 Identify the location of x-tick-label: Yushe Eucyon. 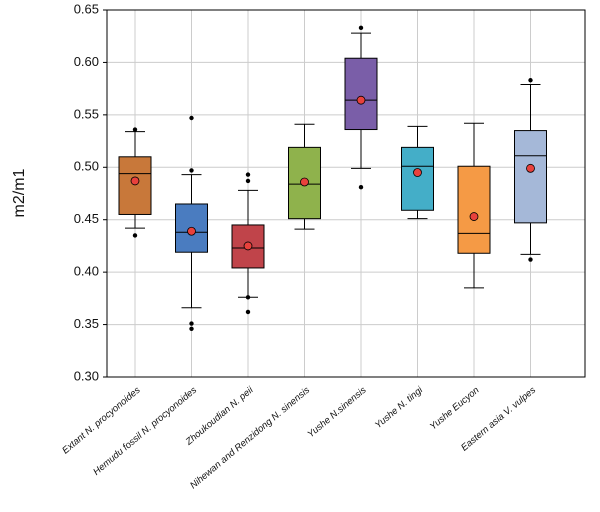
(455, 409).